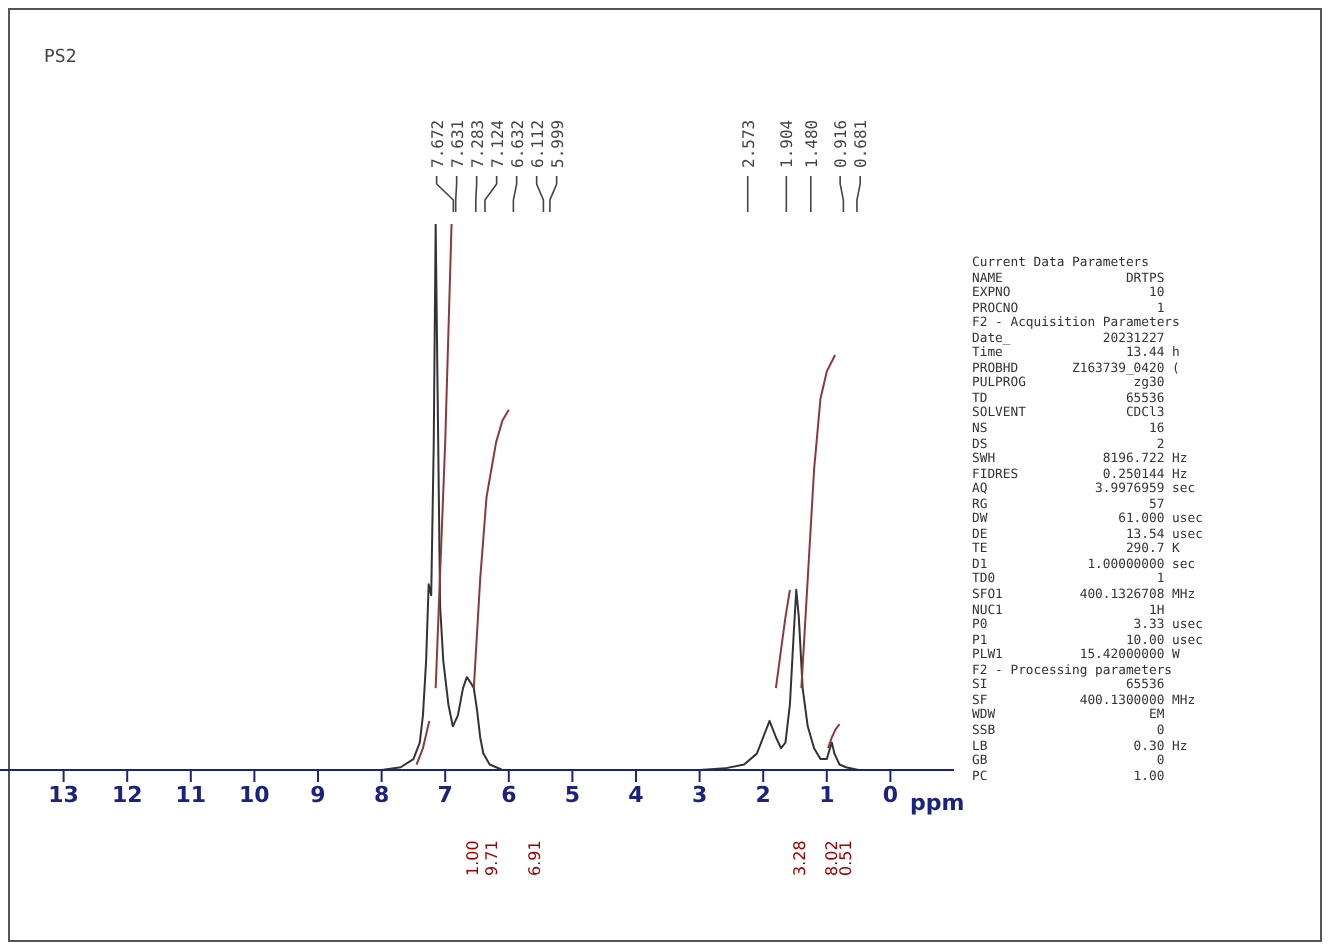  Describe the element at coordinates (318, 794) in the screenshot. I see `x-tick-label: 9` at that location.